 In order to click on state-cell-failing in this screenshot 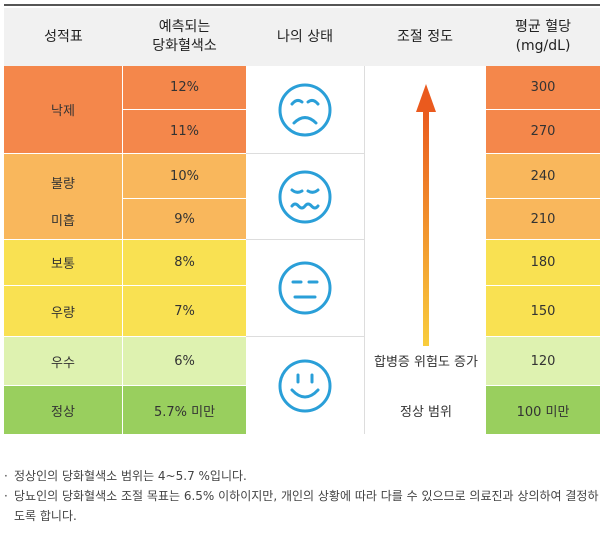, I will do `click(305, 110)`.